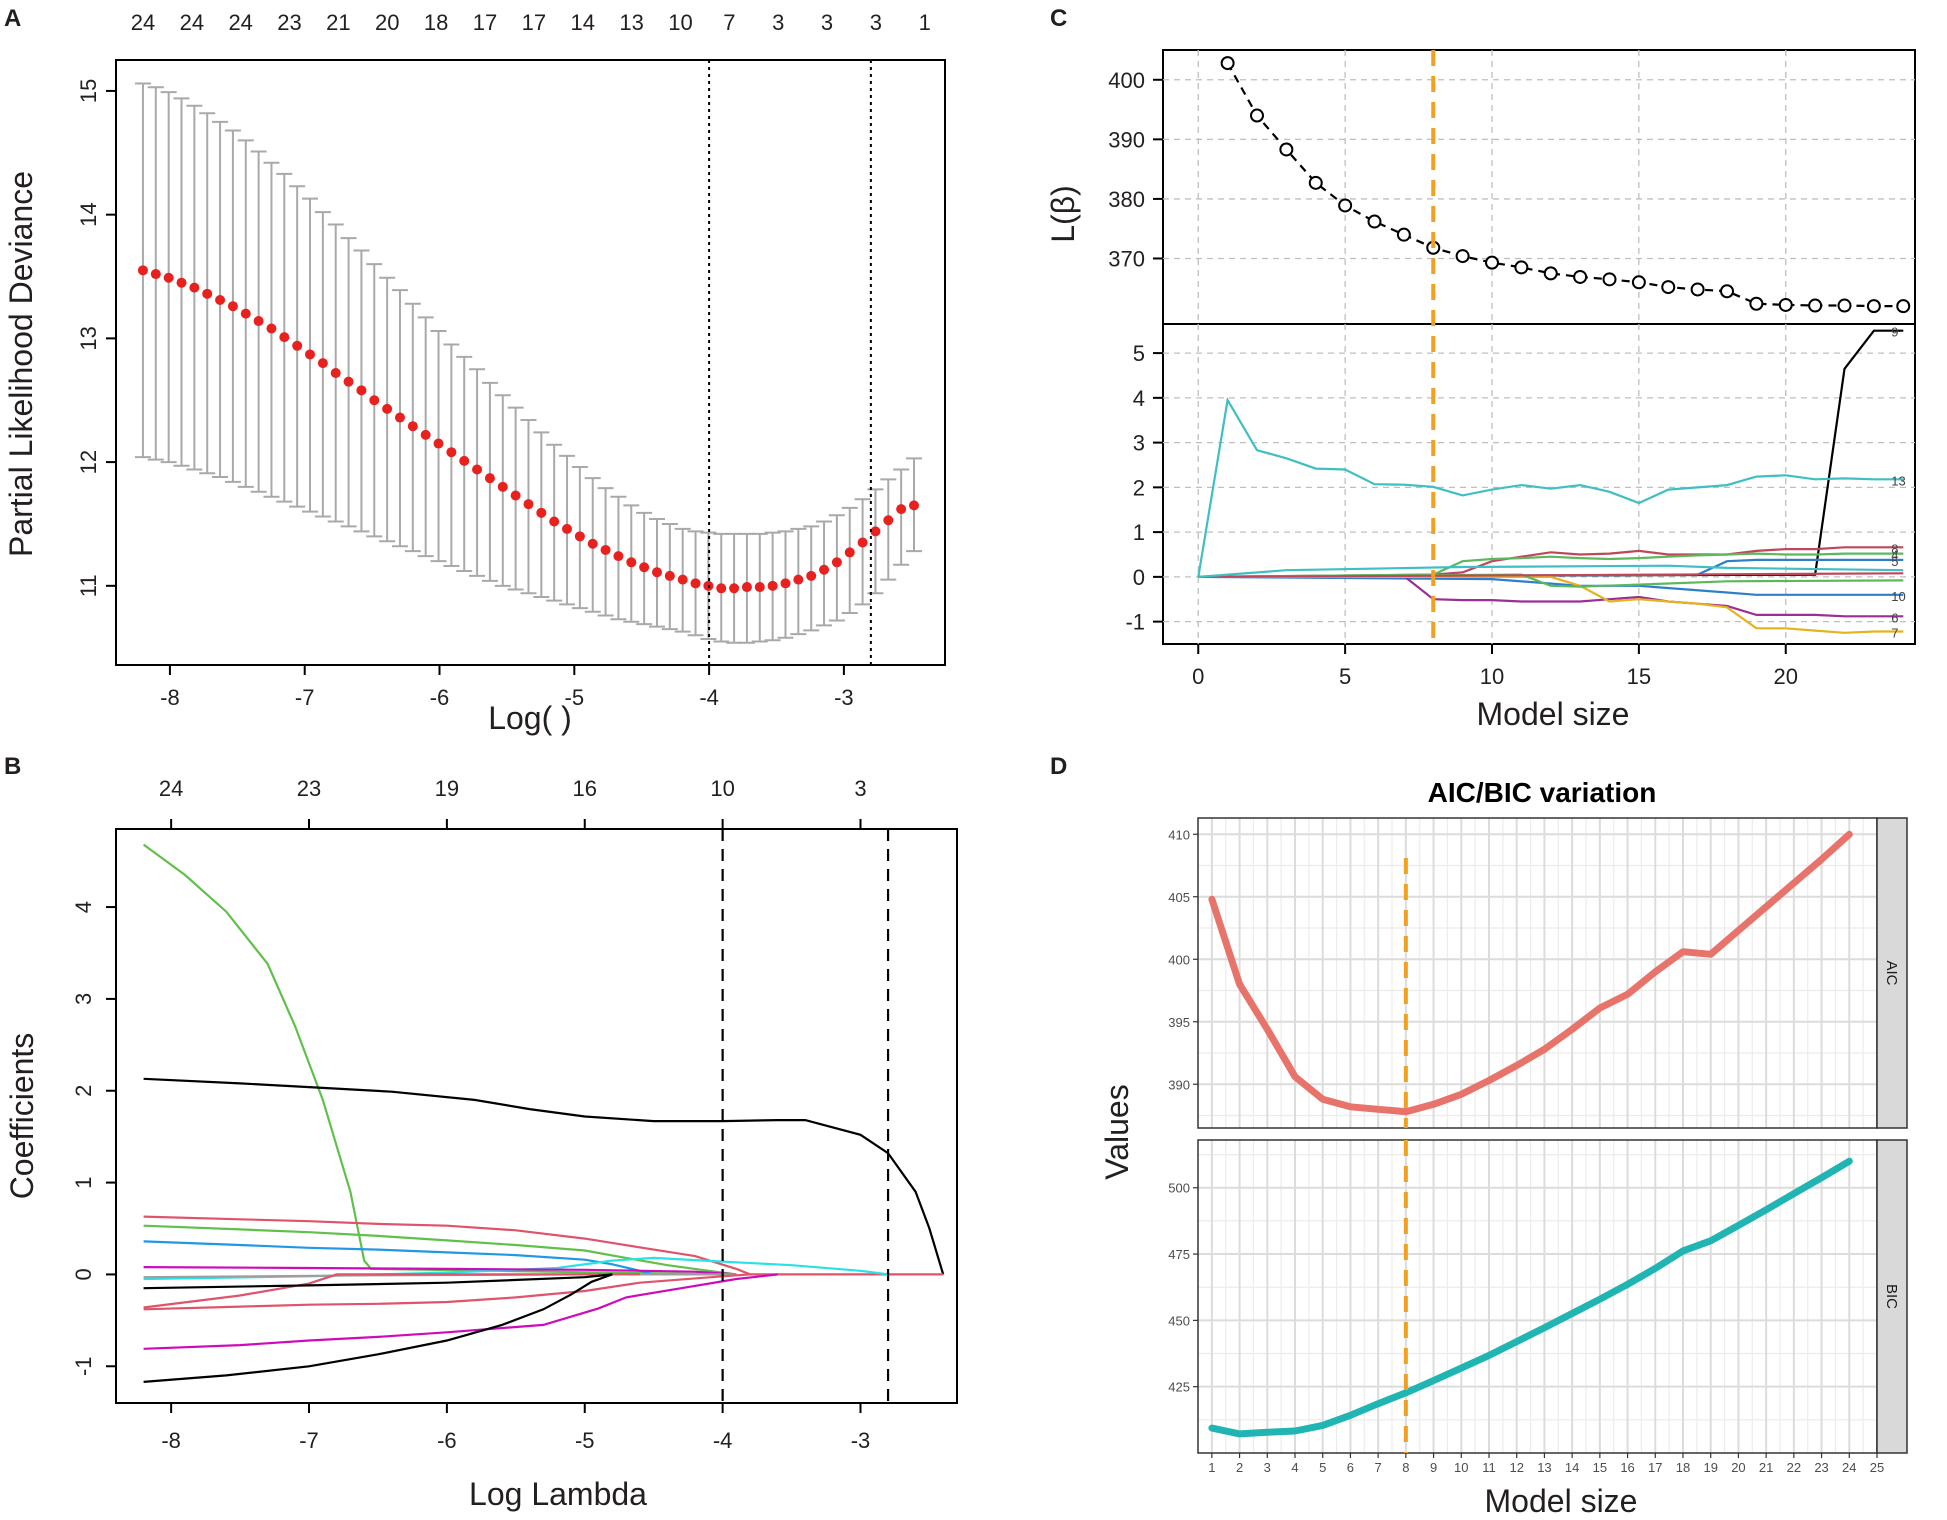 This screenshot has width=1947, height=1520. I want to click on top-count-label: 14, so click(582, 22).